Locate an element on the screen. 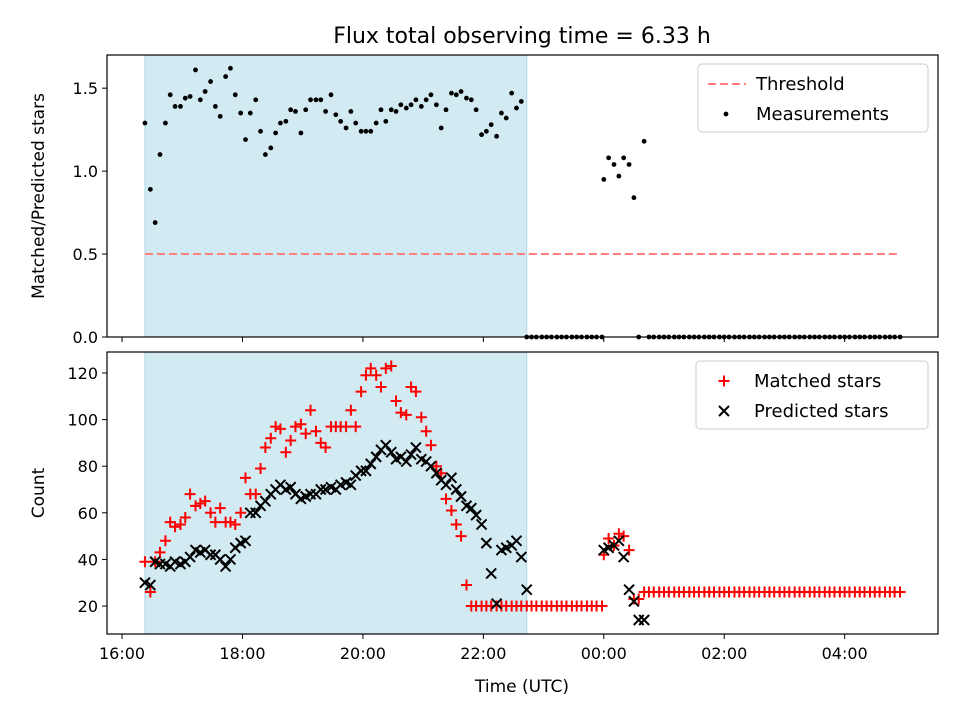 This screenshot has height=720, width=960. y-tick-label: 100 is located at coordinates (82, 420).